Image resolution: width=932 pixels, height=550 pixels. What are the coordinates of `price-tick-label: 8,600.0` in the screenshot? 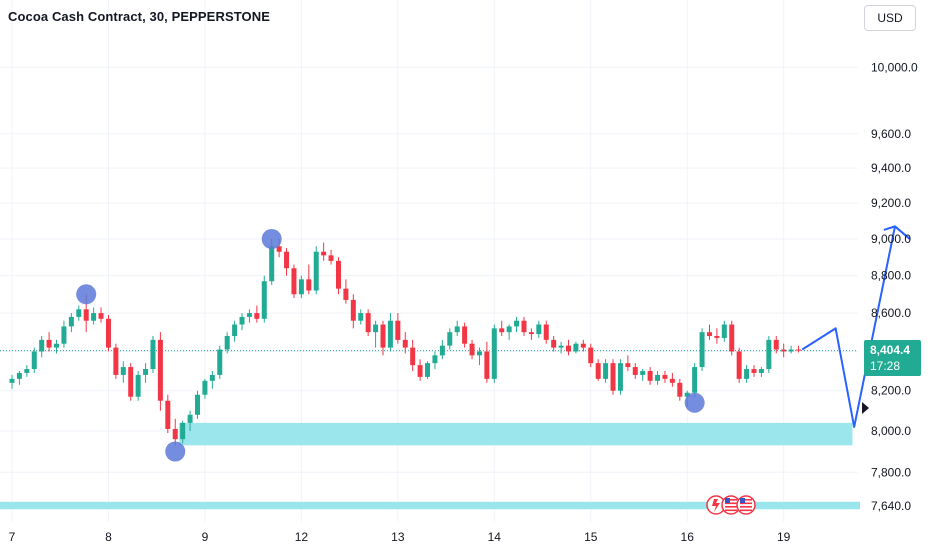 It's located at (891, 313).